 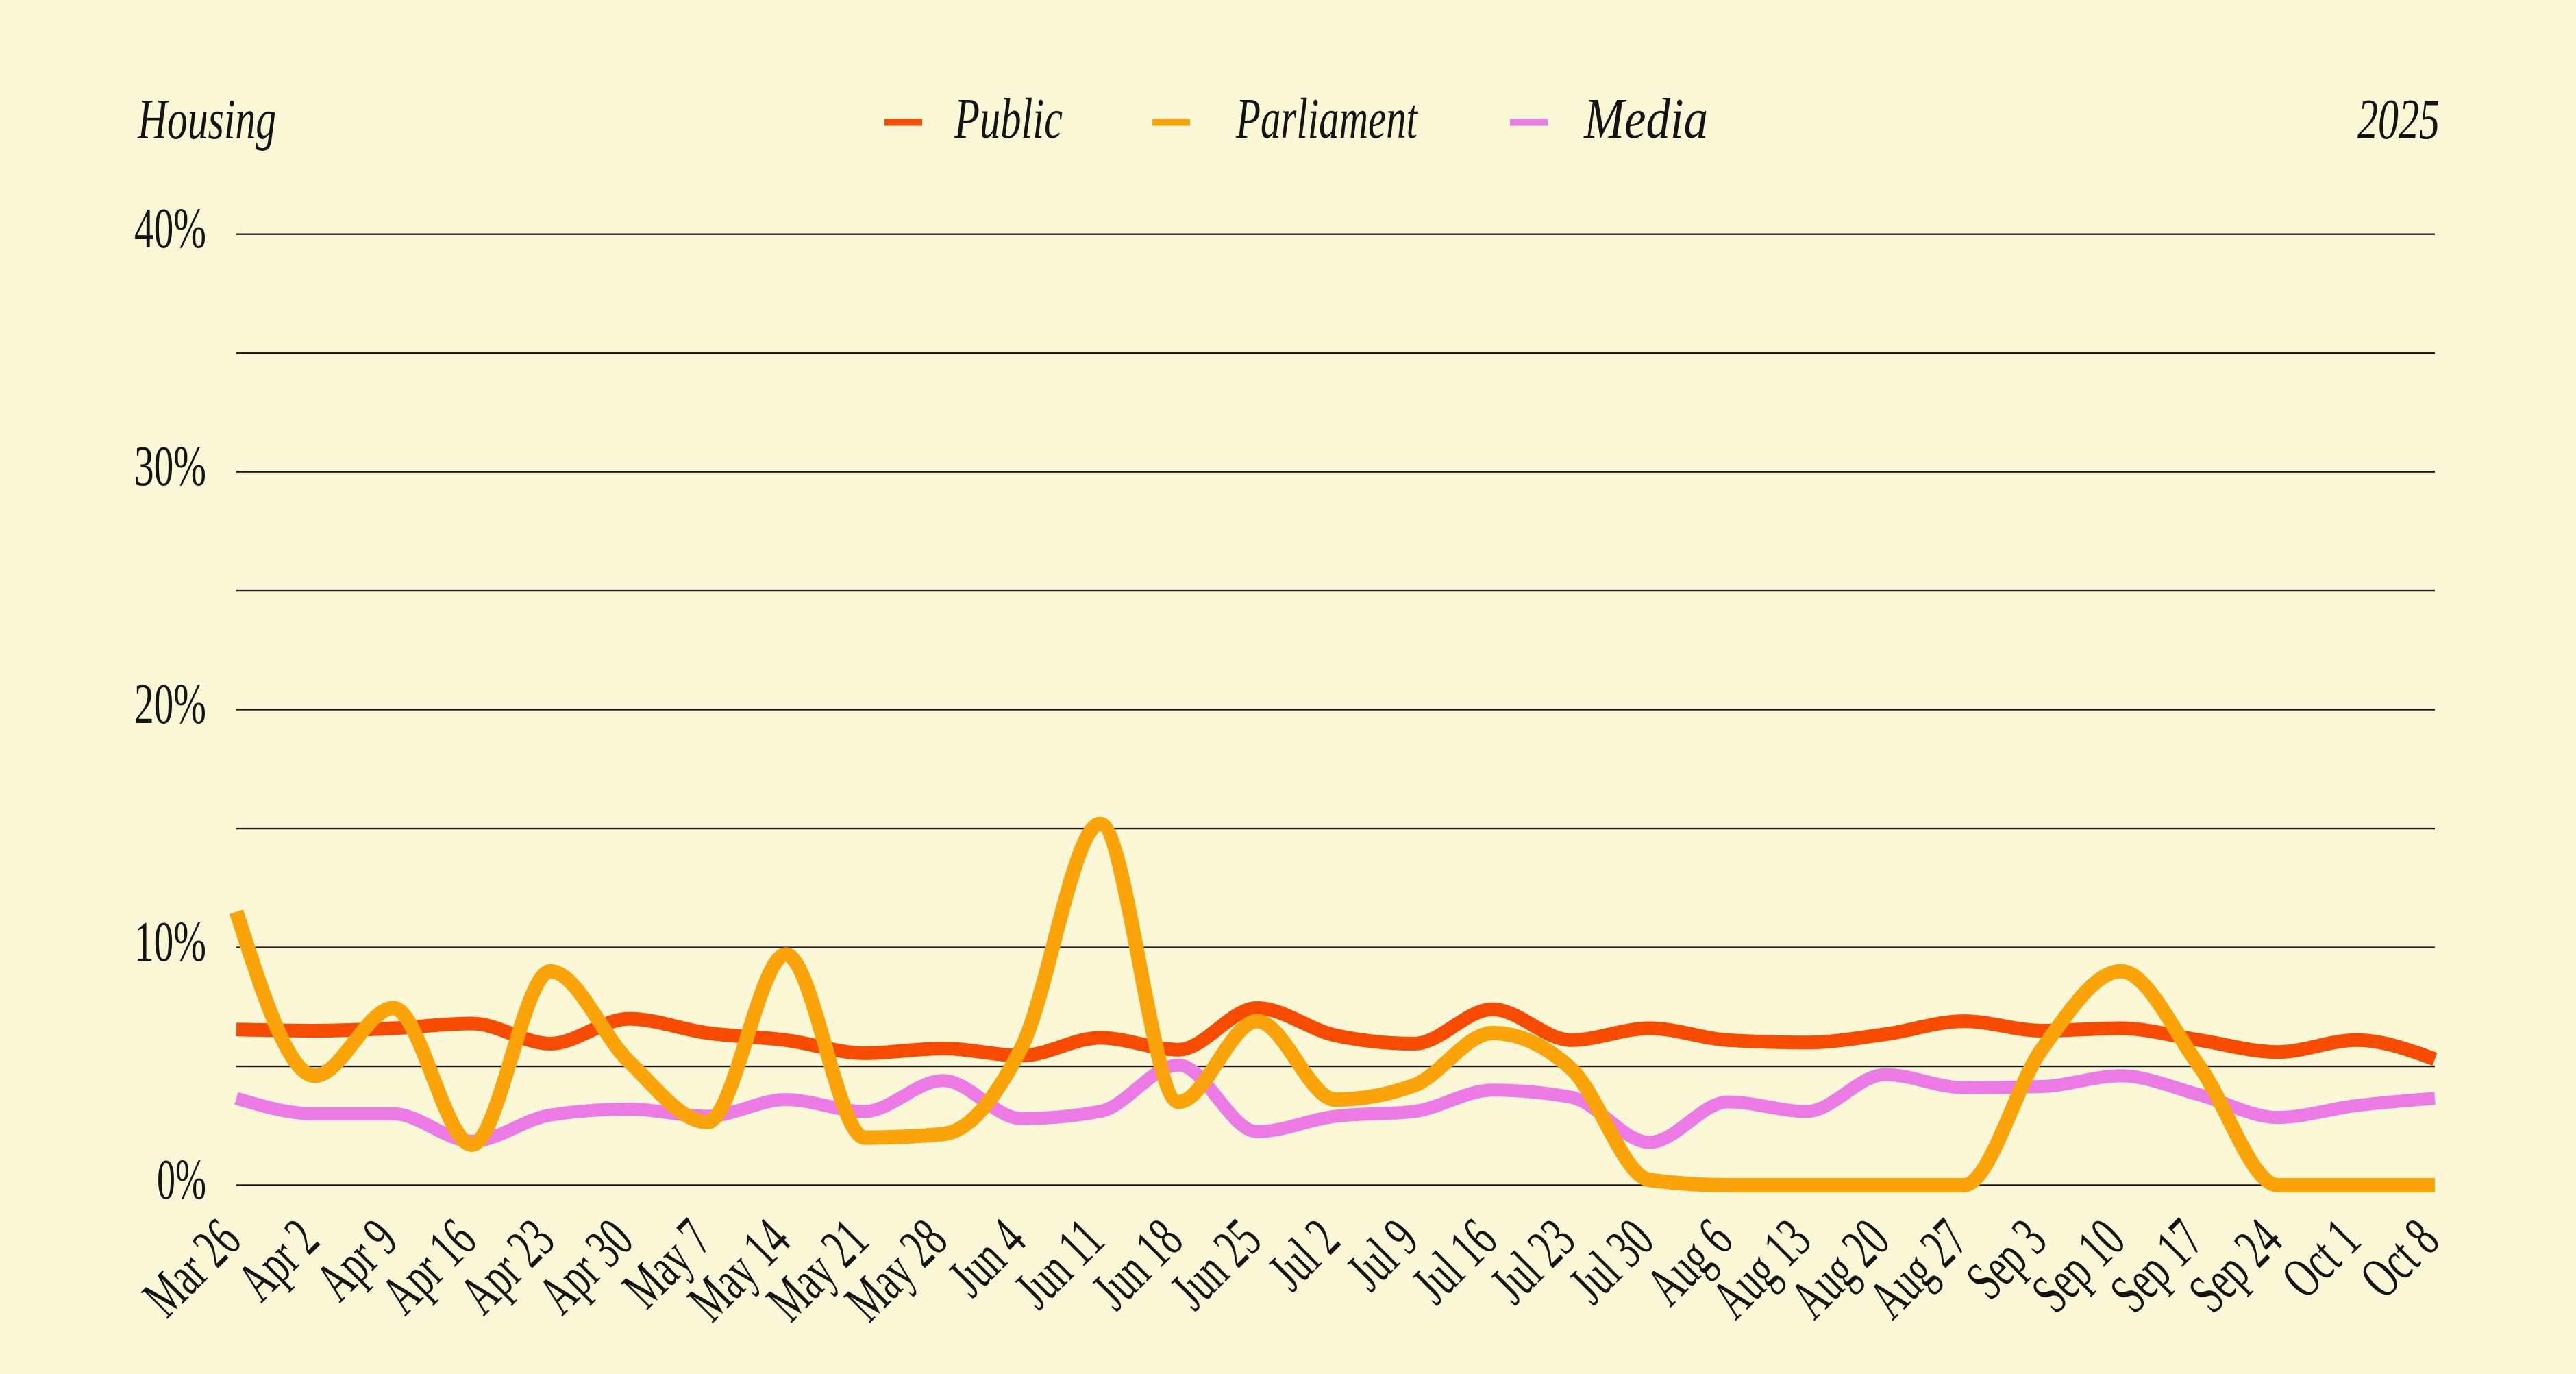 What do you see at coordinates (206, 119) in the screenshot?
I see `svg-text: Housing` at bounding box center [206, 119].